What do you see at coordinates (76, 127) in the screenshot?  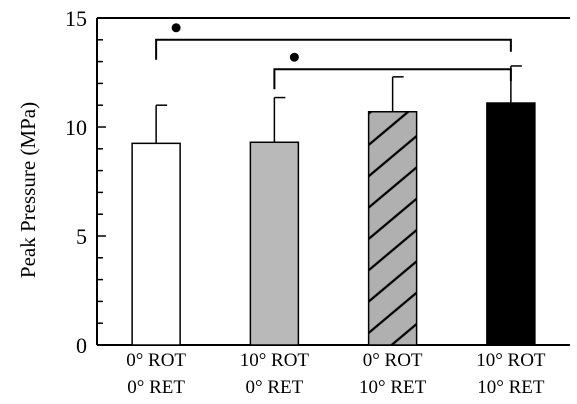 I see `y-tick-label: 10` at bounding box center [76, 127].